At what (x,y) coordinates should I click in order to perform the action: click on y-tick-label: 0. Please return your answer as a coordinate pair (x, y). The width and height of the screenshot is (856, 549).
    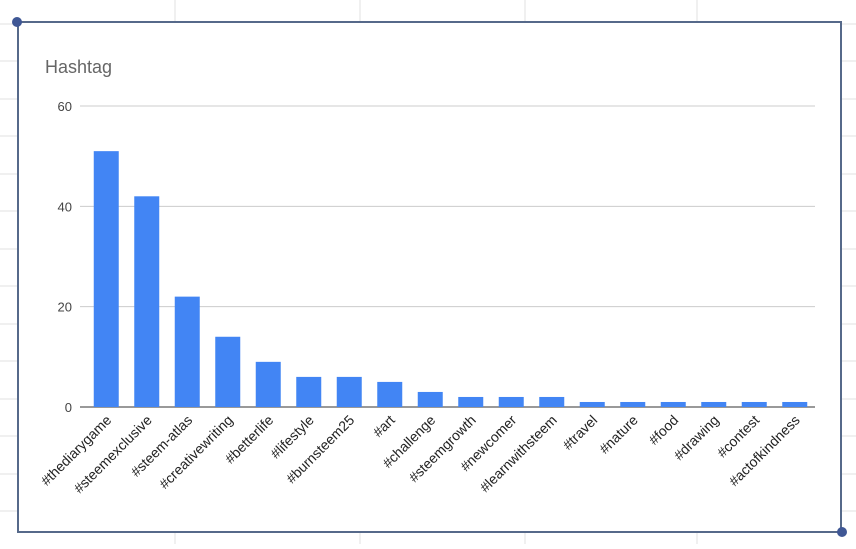
    Looking at the image, I should click on (68, 407).